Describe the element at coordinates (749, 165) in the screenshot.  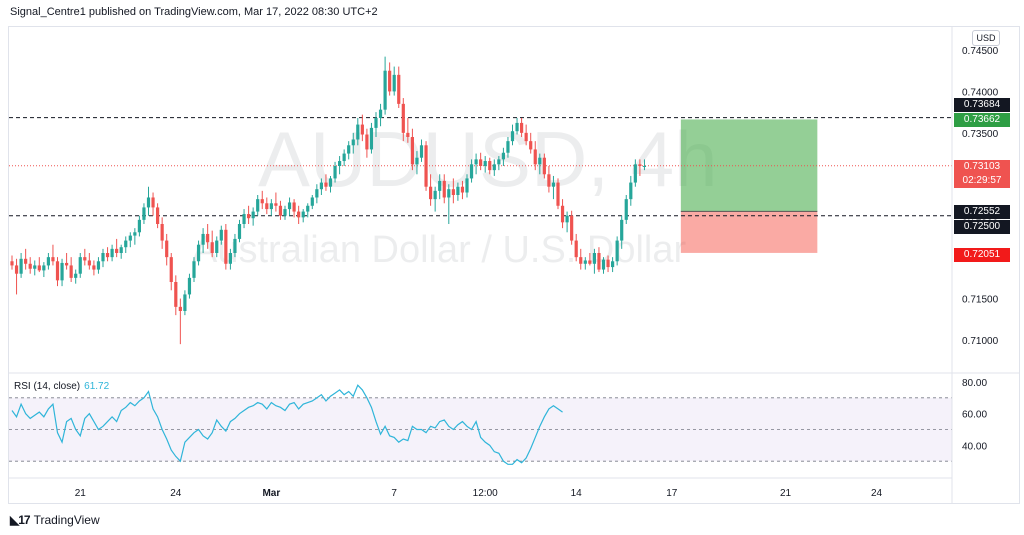
I see `profit-zone` at that location.